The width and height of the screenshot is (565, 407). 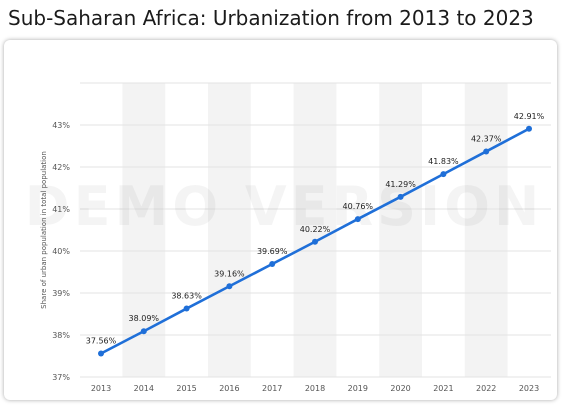 I want to click on x-tick-label: 2020, so click(x=400, y=388).